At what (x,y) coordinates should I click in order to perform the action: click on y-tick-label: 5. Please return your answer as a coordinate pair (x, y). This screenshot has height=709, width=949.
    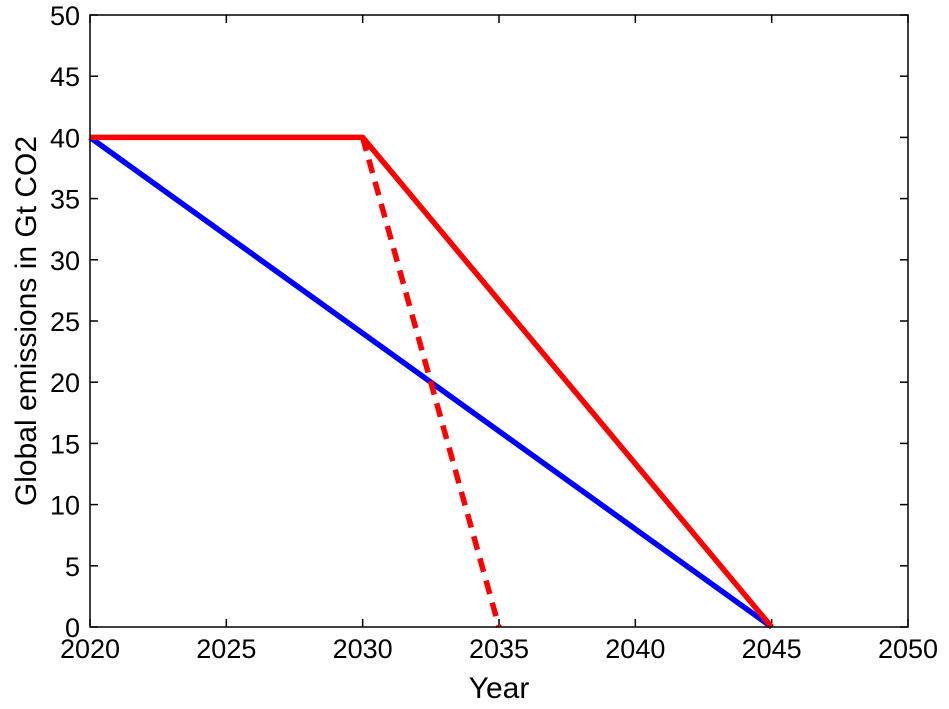
    Looking at the image, I should click on (72, 567).